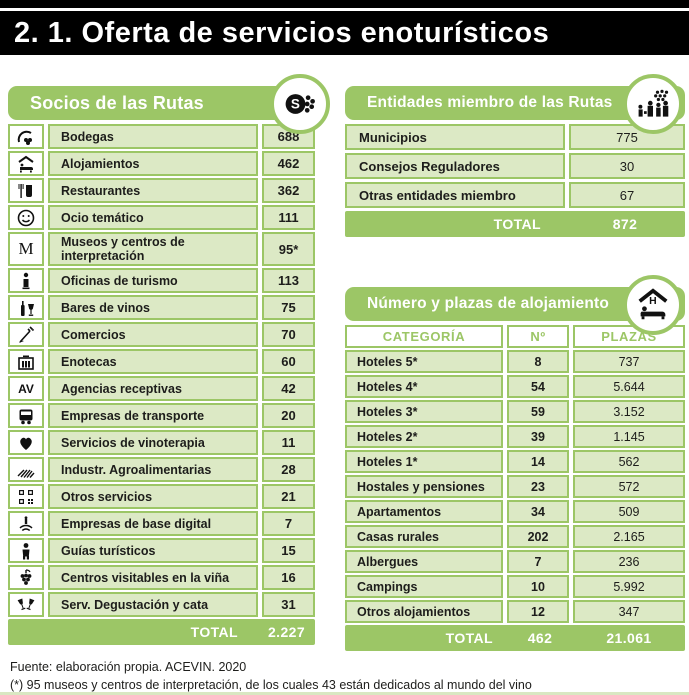 The image size is (689, 695). Describe the element at coordinates (629, 586) in the screenshot. I see `alojamiento-row-plazas: 5.992` at that location.